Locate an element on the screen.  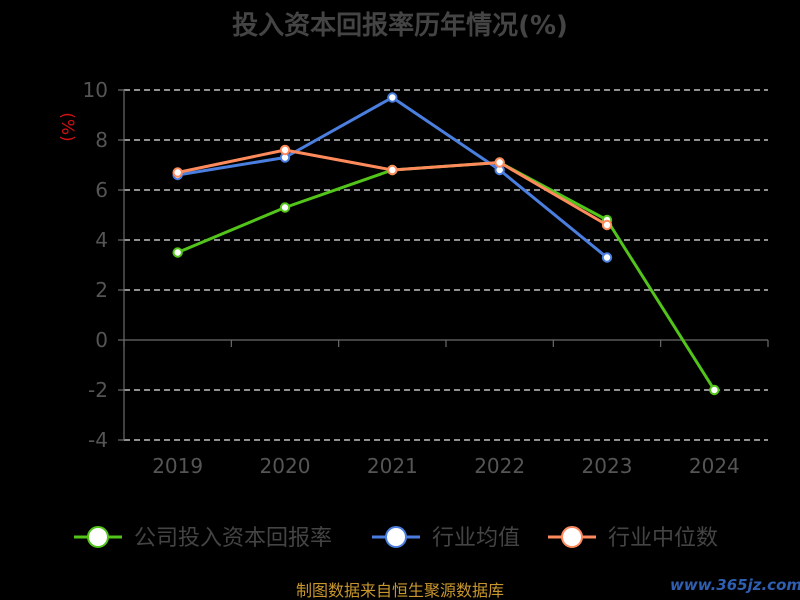
legend-item-1: 行业均值 is located at coordinates (446, 538).